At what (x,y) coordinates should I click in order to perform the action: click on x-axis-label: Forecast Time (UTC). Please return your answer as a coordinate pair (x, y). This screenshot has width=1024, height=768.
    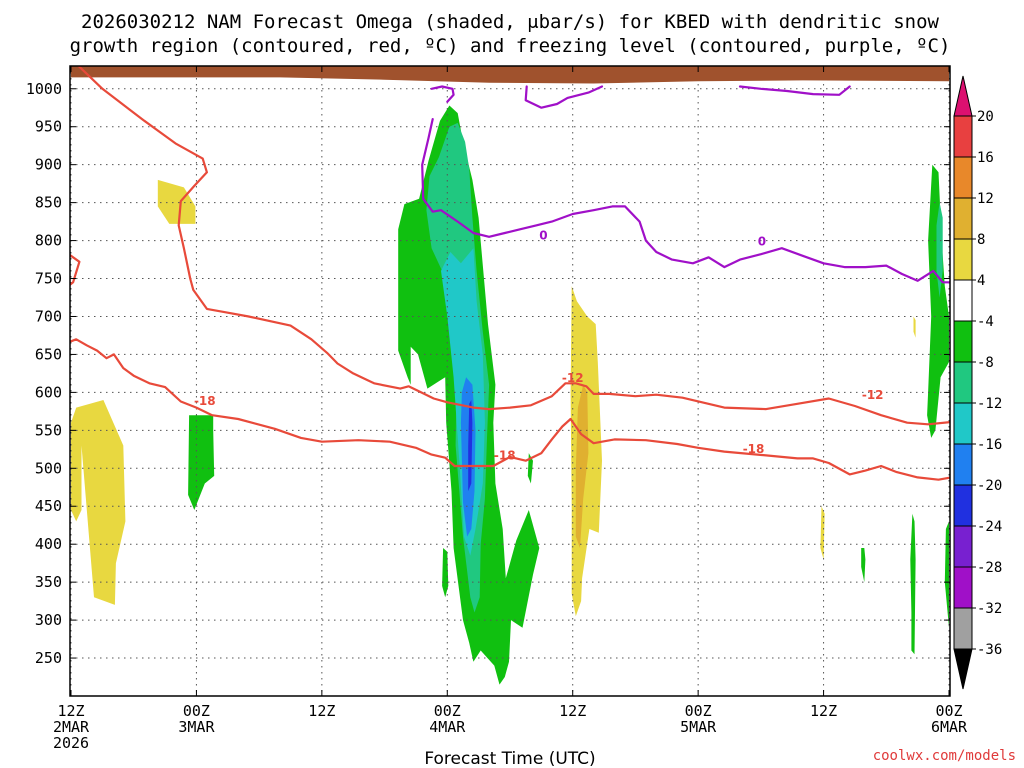
    Looking at the image, I should click on (509, 758).